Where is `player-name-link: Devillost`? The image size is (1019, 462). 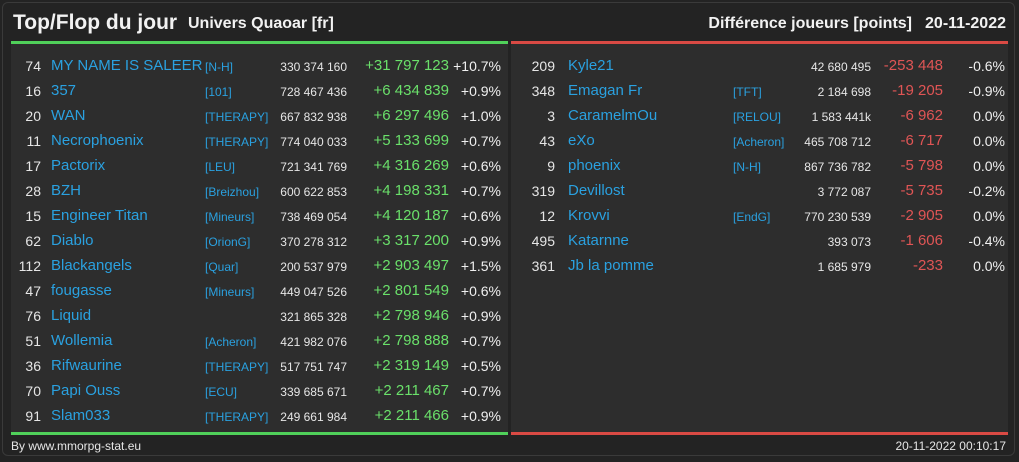
player-name-link: Devillost is located at coordinates (596, 190).